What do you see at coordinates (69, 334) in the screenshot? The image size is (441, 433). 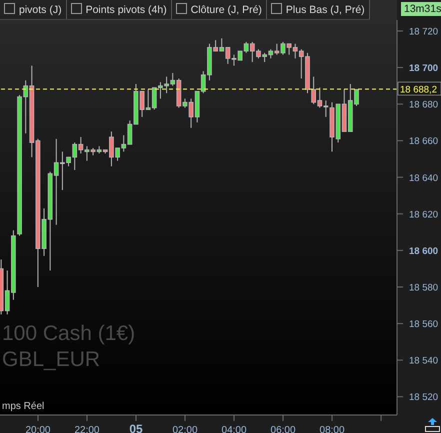 I see `annotation: 100 Cash (1€)` at bounding box center [69, 334].